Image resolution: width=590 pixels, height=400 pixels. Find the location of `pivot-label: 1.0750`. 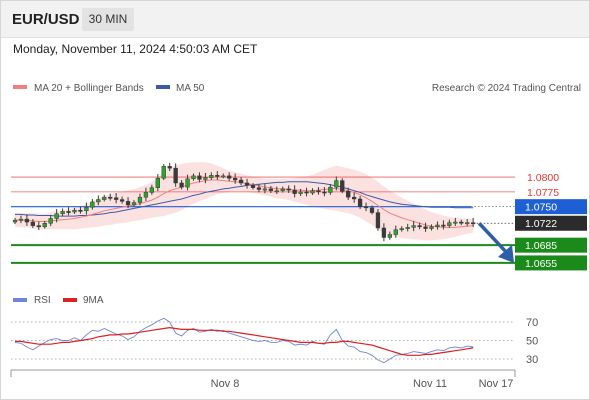

pivot-label: 1.0750 is located at coordinates (541, 208).